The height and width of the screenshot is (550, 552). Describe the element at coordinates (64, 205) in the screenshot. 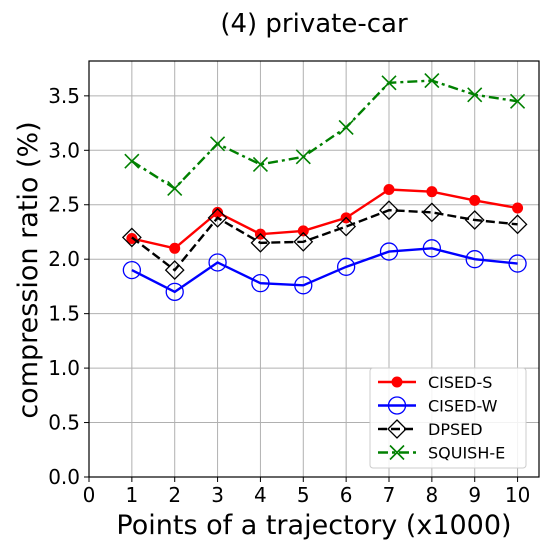

I see `y-tick-label: 2.5` at that location.